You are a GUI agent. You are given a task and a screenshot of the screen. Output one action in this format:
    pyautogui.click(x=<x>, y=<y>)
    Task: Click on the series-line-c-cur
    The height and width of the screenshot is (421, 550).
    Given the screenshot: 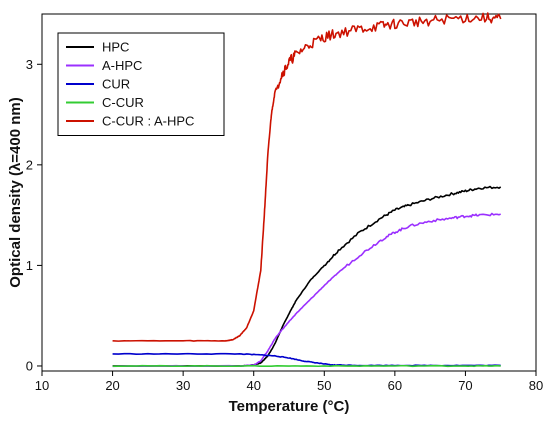 What is the action you would take?
    pyautogui.click(x=306, y=366)
    